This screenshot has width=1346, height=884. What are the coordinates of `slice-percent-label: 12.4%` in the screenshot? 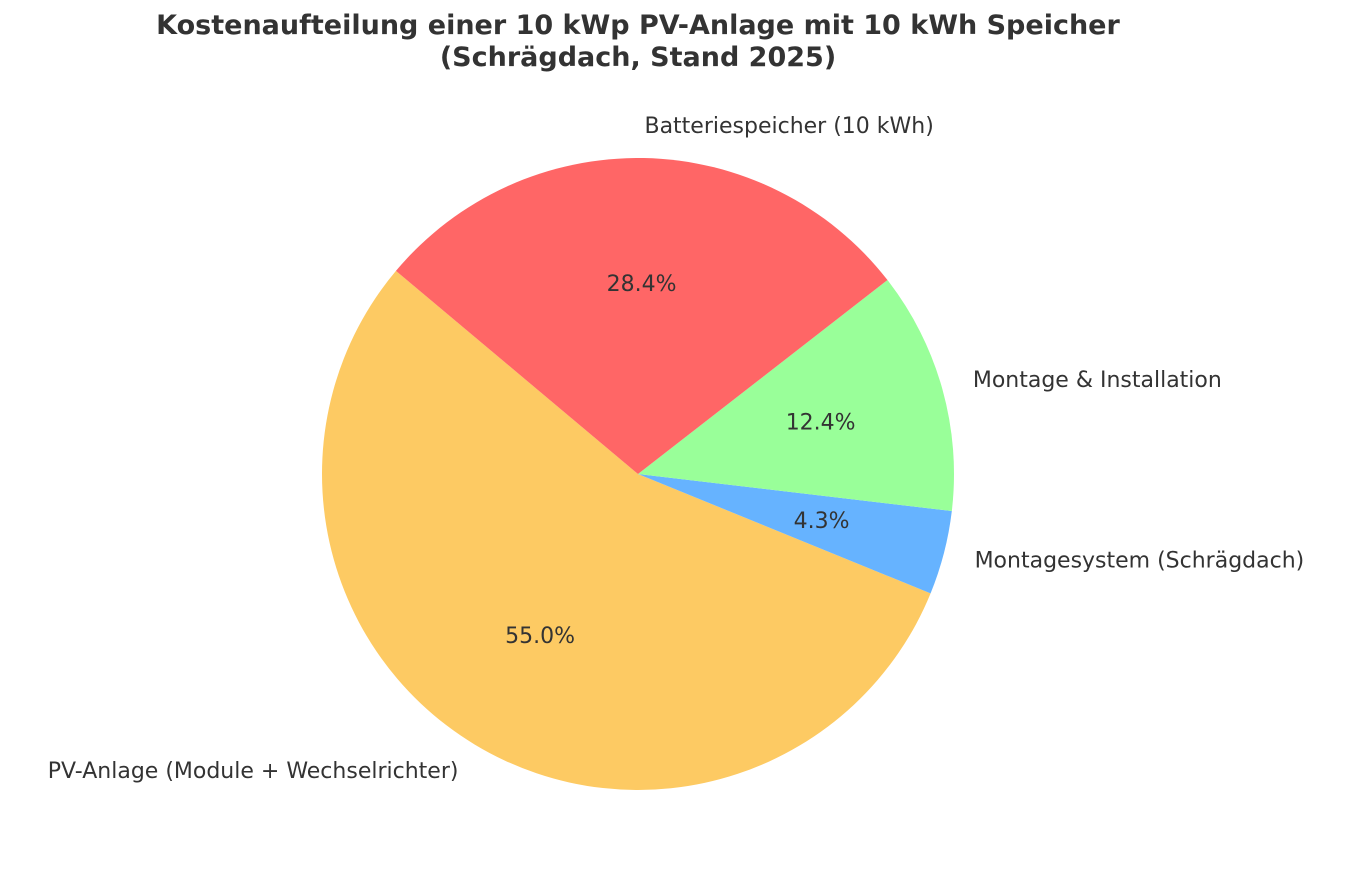 It's located at (821, 423).